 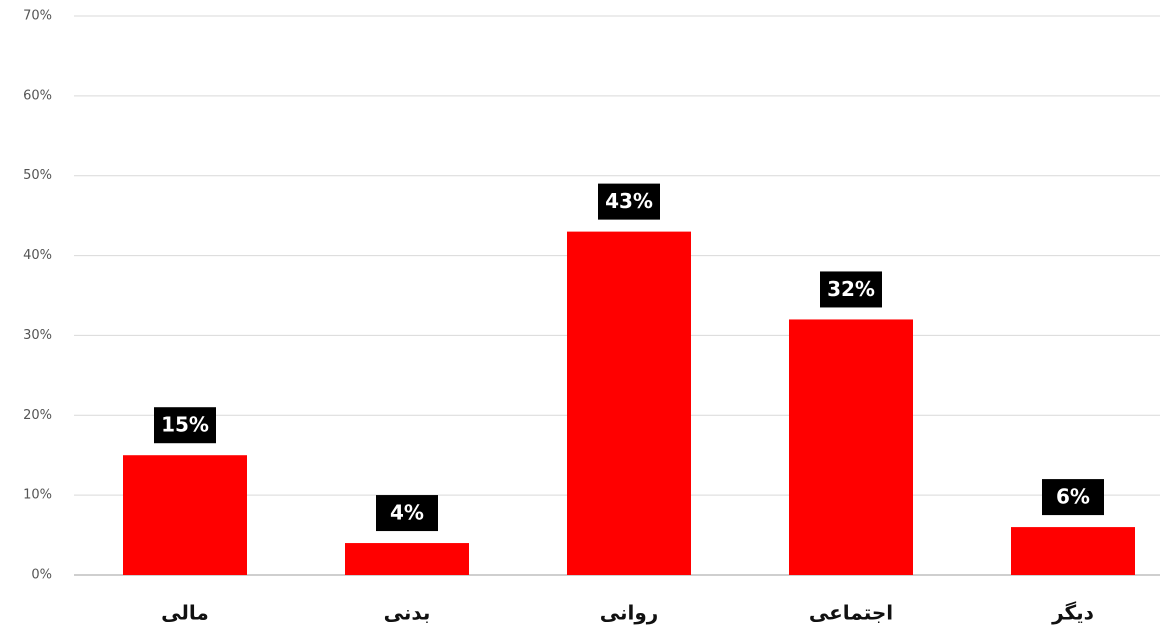 I want to click on y-tick-label: 70%, so click(x=37, y=16).